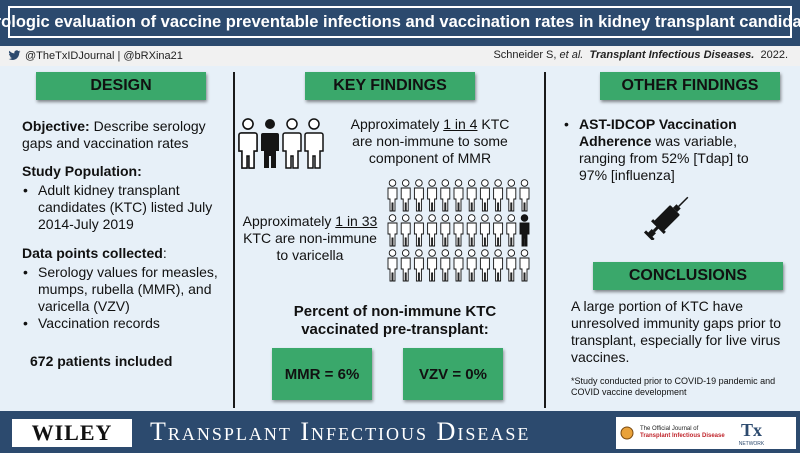  What do you see at coordinates (56, 126) in the screenshot?
I see `objective-label: Objective:` at bounding box center [56, 126].